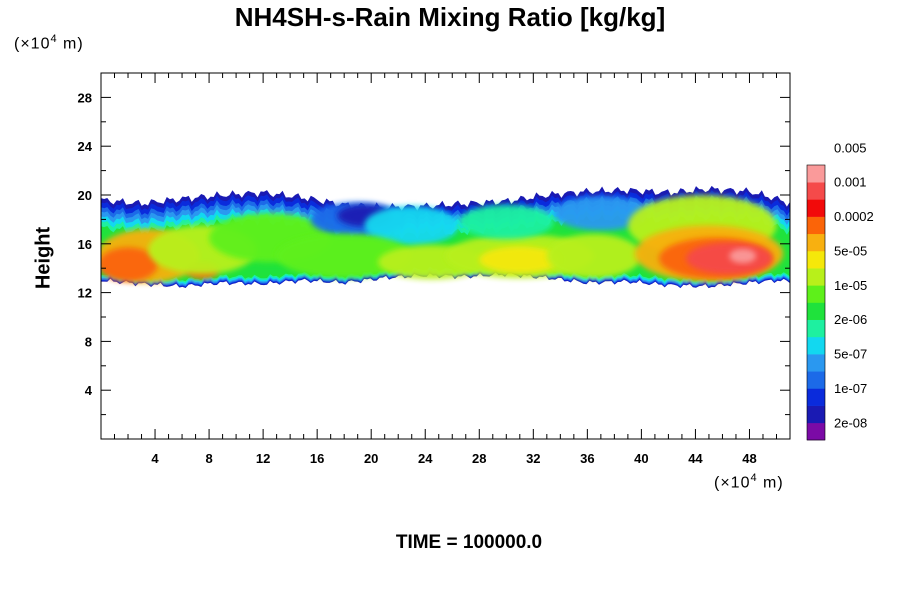 The image size is (900, 600). Describe the element at coordinates (317, 458) in the screenshot. I see `x-tick-label: 16` at that location.